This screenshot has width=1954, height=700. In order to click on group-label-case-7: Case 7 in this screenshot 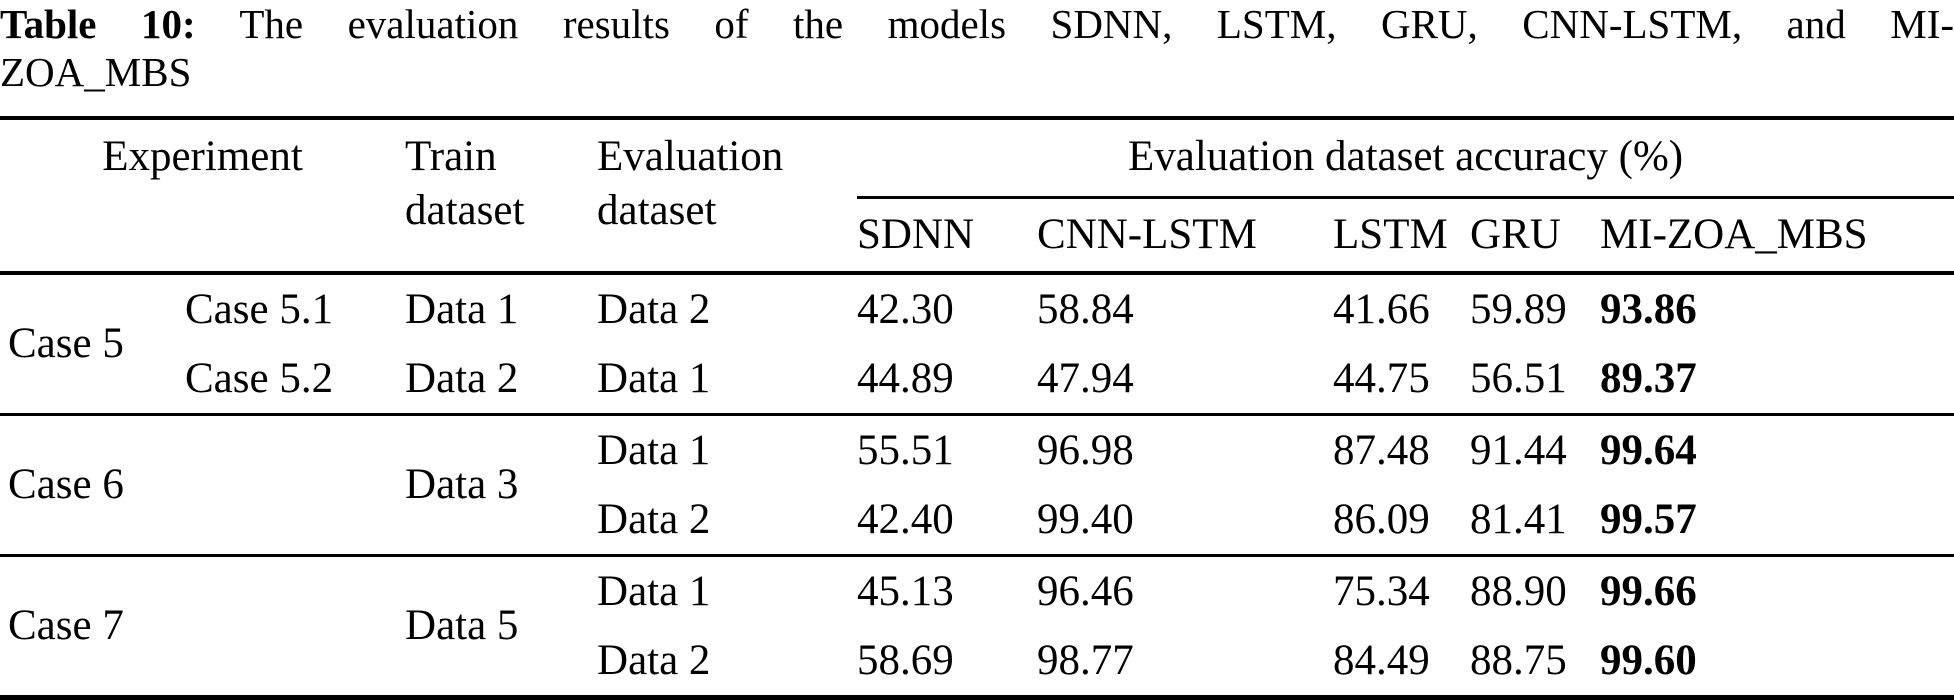, I will do `click(66, 625)`.